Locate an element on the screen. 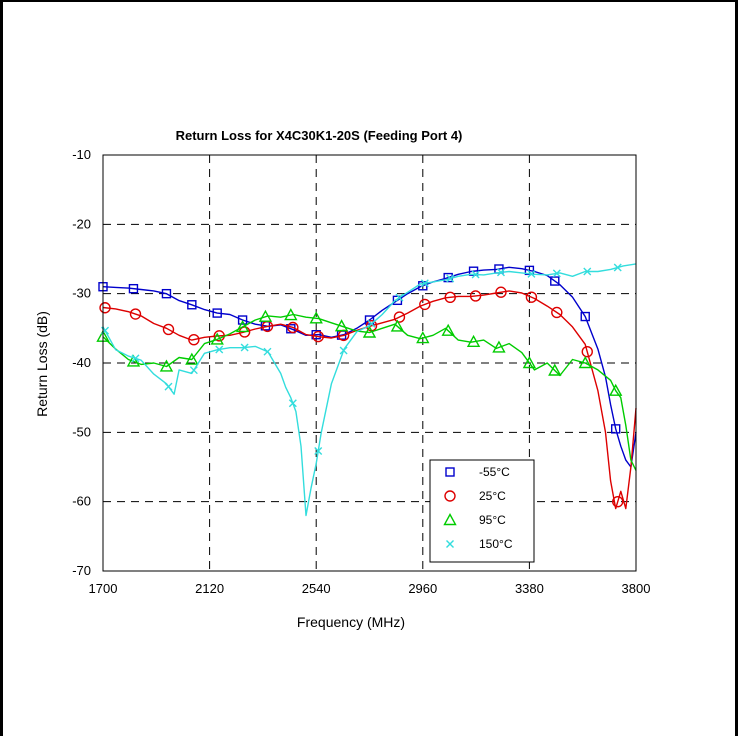 Image resolution: width=738 pixels, height=738 pixels. y-tick-label: -10 is located at coordinates (81, 154).